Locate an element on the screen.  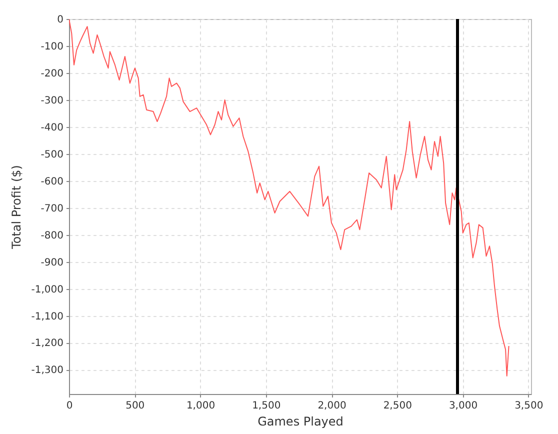
x-tick-label: 500 is located at coordinates (135, 406).